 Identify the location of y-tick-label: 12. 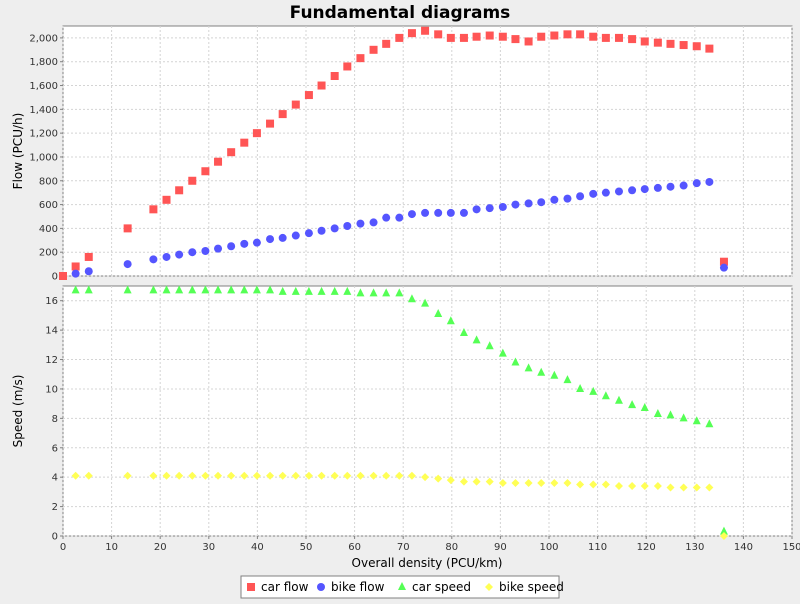
(51, 360).